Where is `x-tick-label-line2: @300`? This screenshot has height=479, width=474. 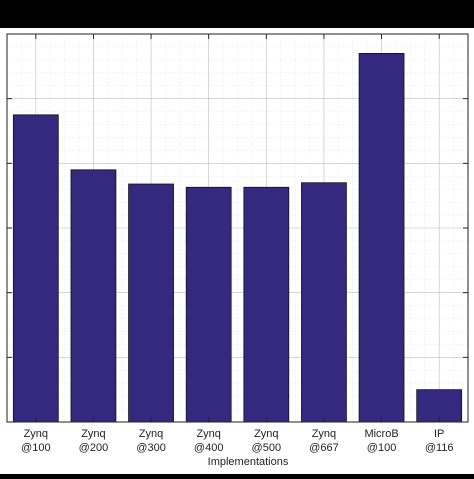 x-tick-label-line2: @300 is located at coordinates (151, 448).